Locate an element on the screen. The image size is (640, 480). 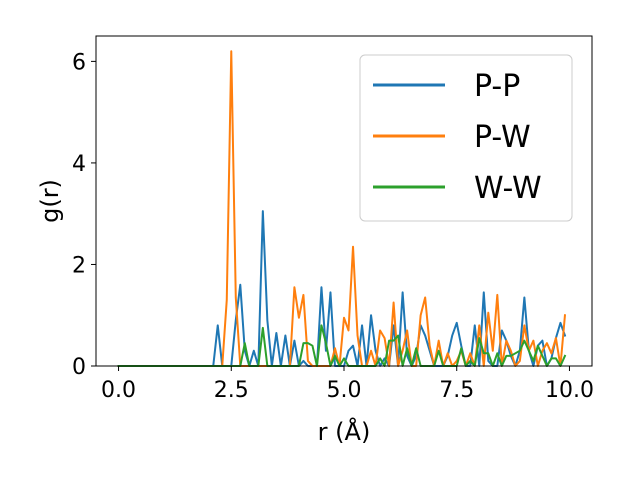
x-axis-label: r (Å) is located at coordinates (344, 431).